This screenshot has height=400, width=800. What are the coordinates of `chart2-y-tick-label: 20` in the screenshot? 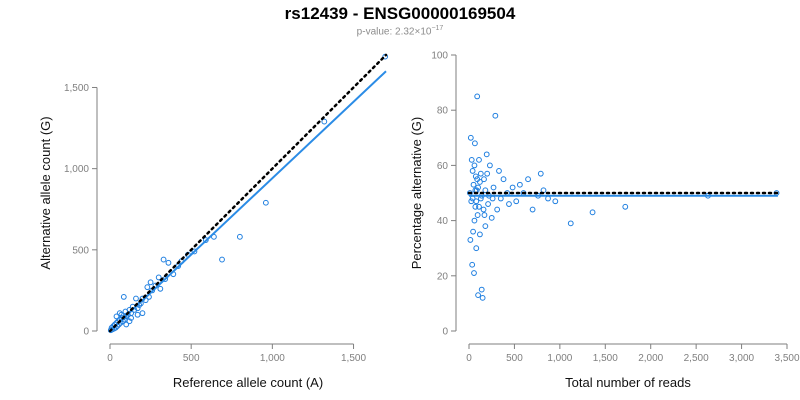 It's located at (443, 276).